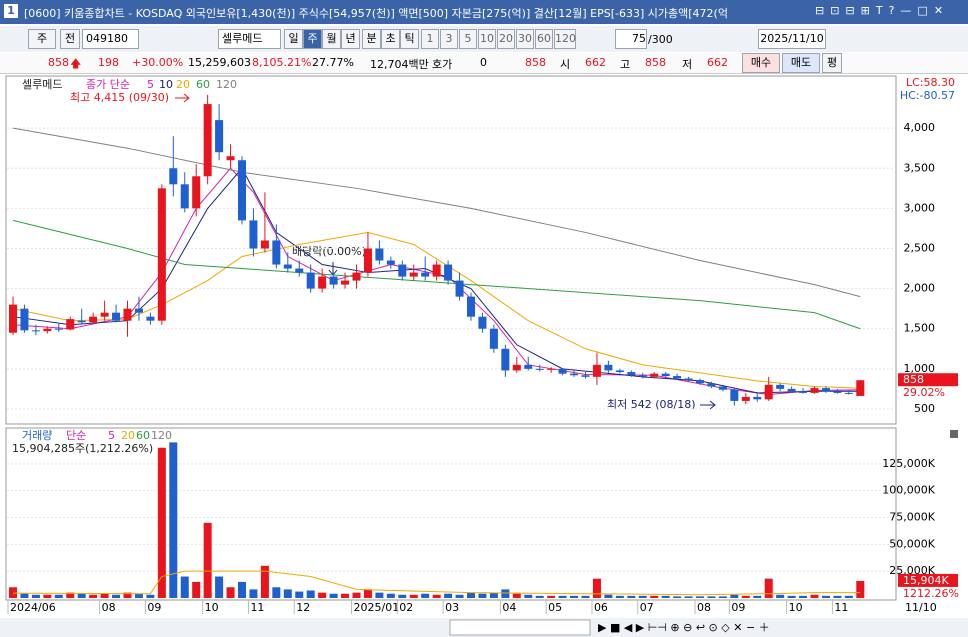 The image size is (968, 637). What do you see at coordinates (647, 607) in the screenshot?
I see `x-tick-label: 07` at bounding box center [647, 607].